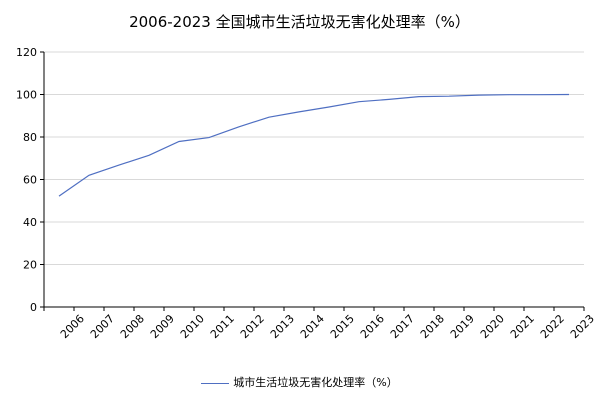 The image size is (599, 402). I want to click on x-tick-label: 2022, so click(552, 326).